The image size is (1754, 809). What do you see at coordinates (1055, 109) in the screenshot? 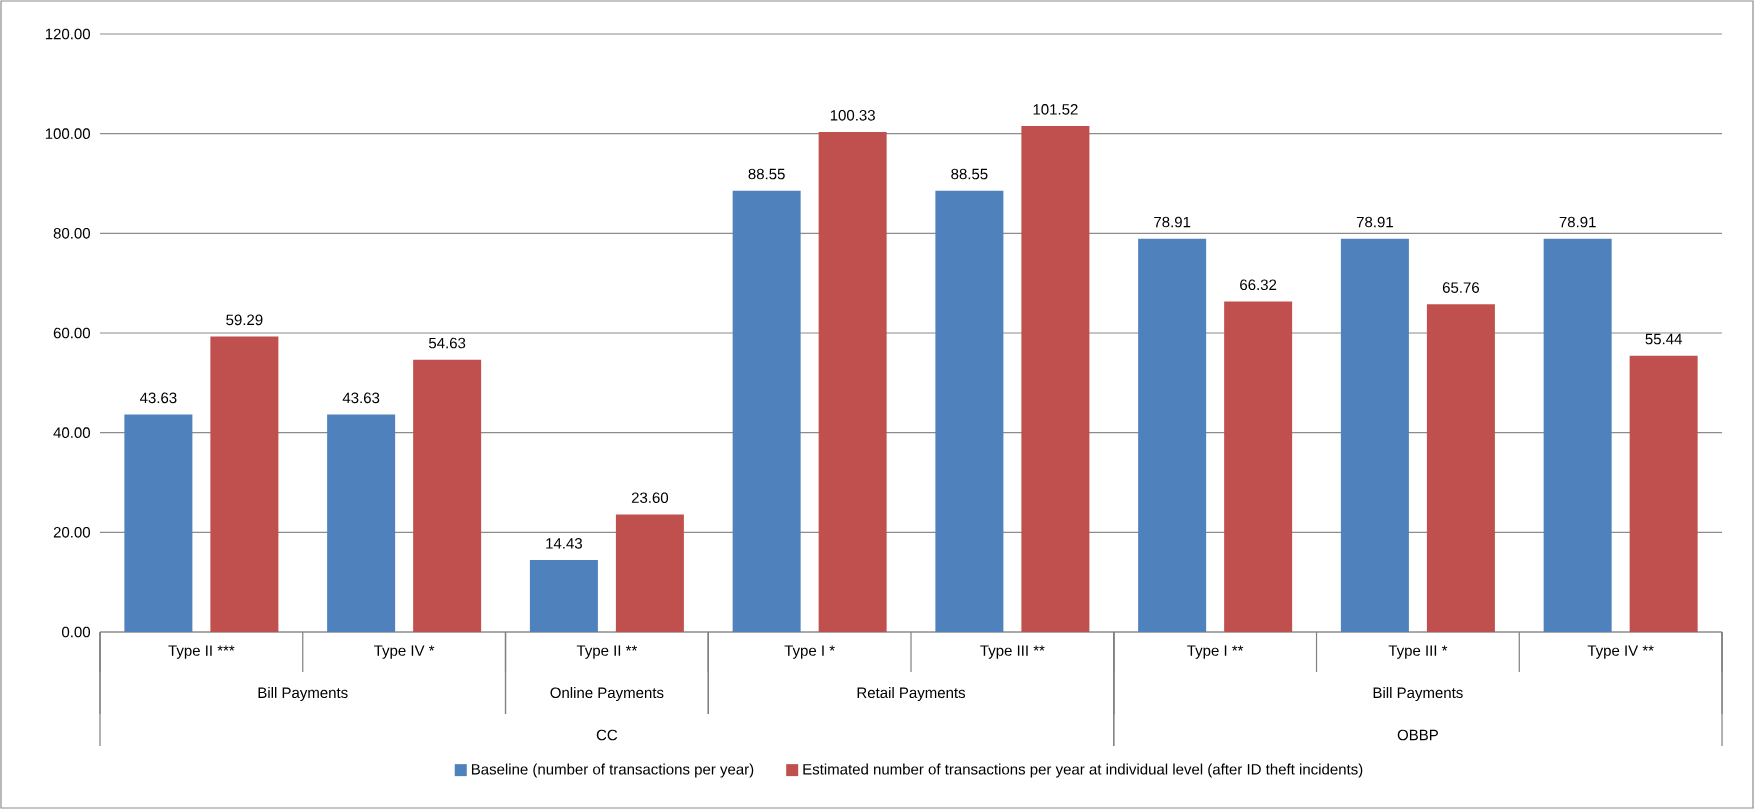
I see `data-label: 101.52` at bounding box center [1055, 109].